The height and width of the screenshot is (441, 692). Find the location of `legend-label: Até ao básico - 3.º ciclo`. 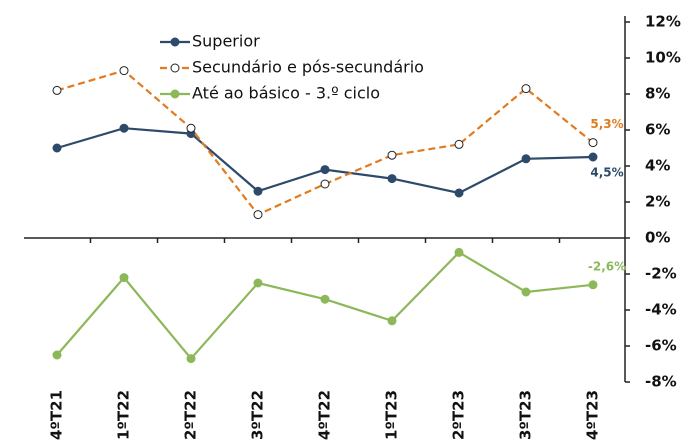

legend-label: Até ao básico - 3.º ciclo is located at coordinates (286, 93).